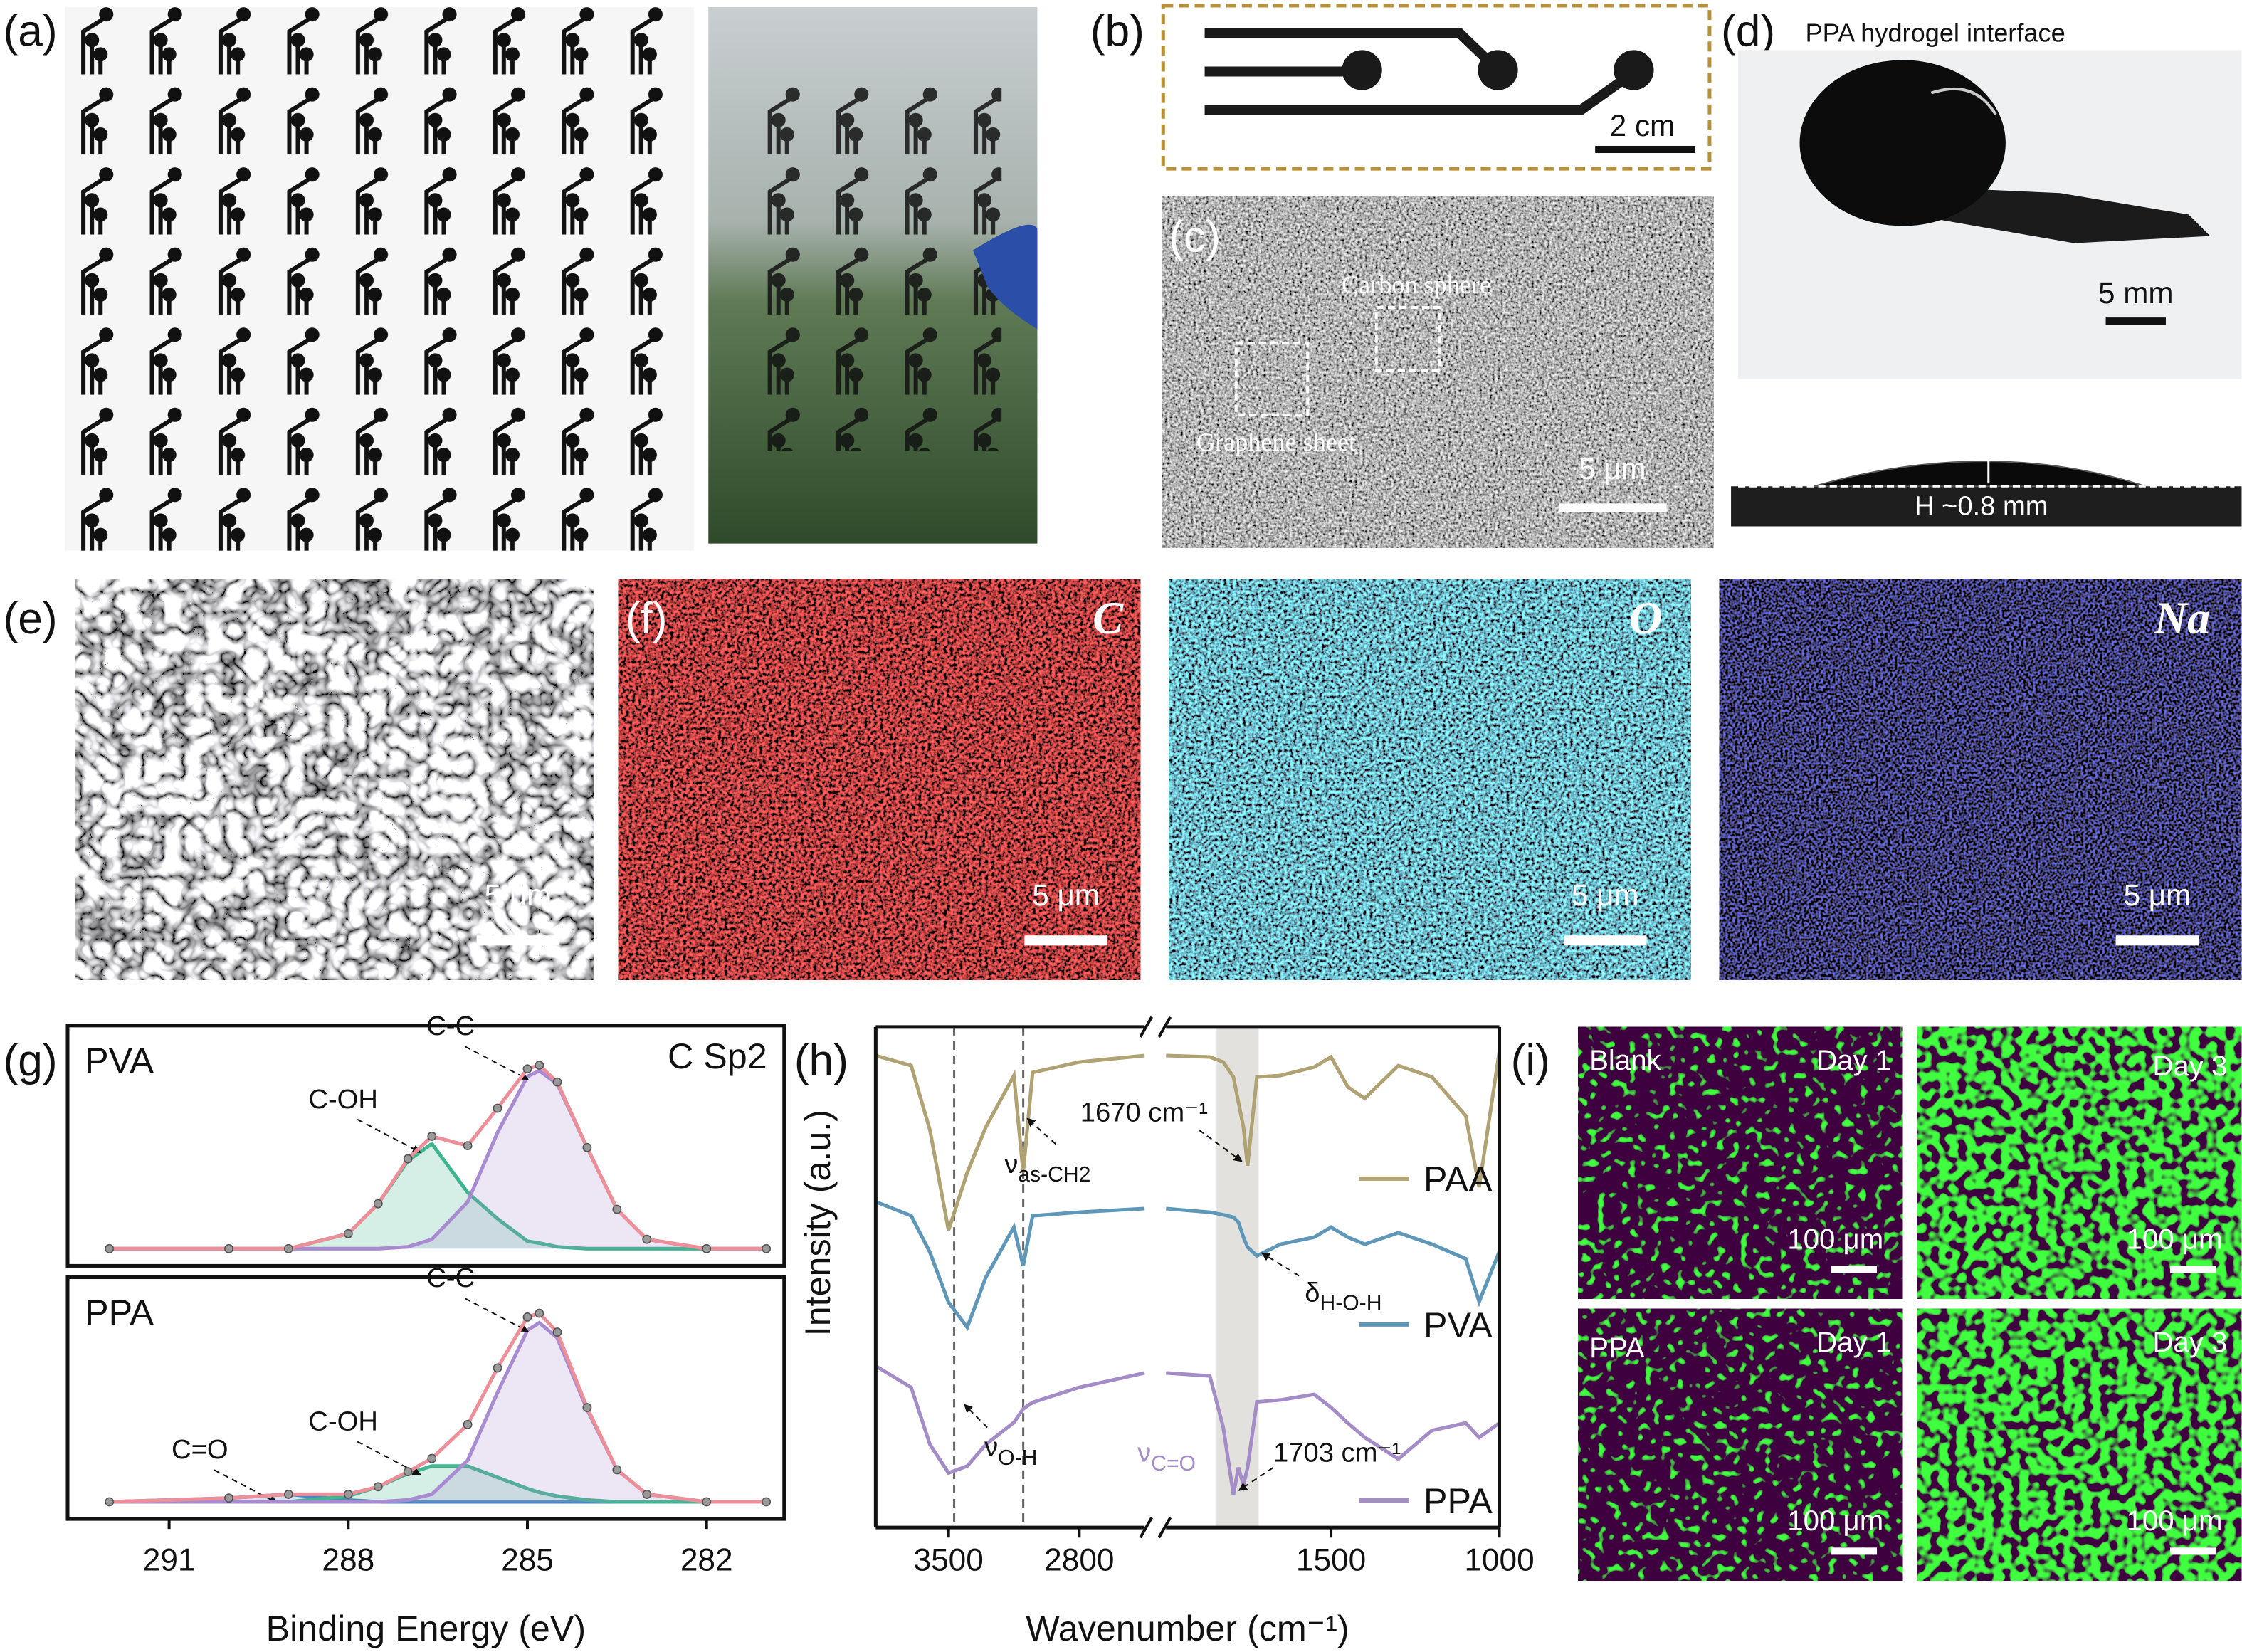 The width and height of the screenshot is (2242, 1652). I want to click on scale-bar-label: 5 mm, so click(2135, 293).